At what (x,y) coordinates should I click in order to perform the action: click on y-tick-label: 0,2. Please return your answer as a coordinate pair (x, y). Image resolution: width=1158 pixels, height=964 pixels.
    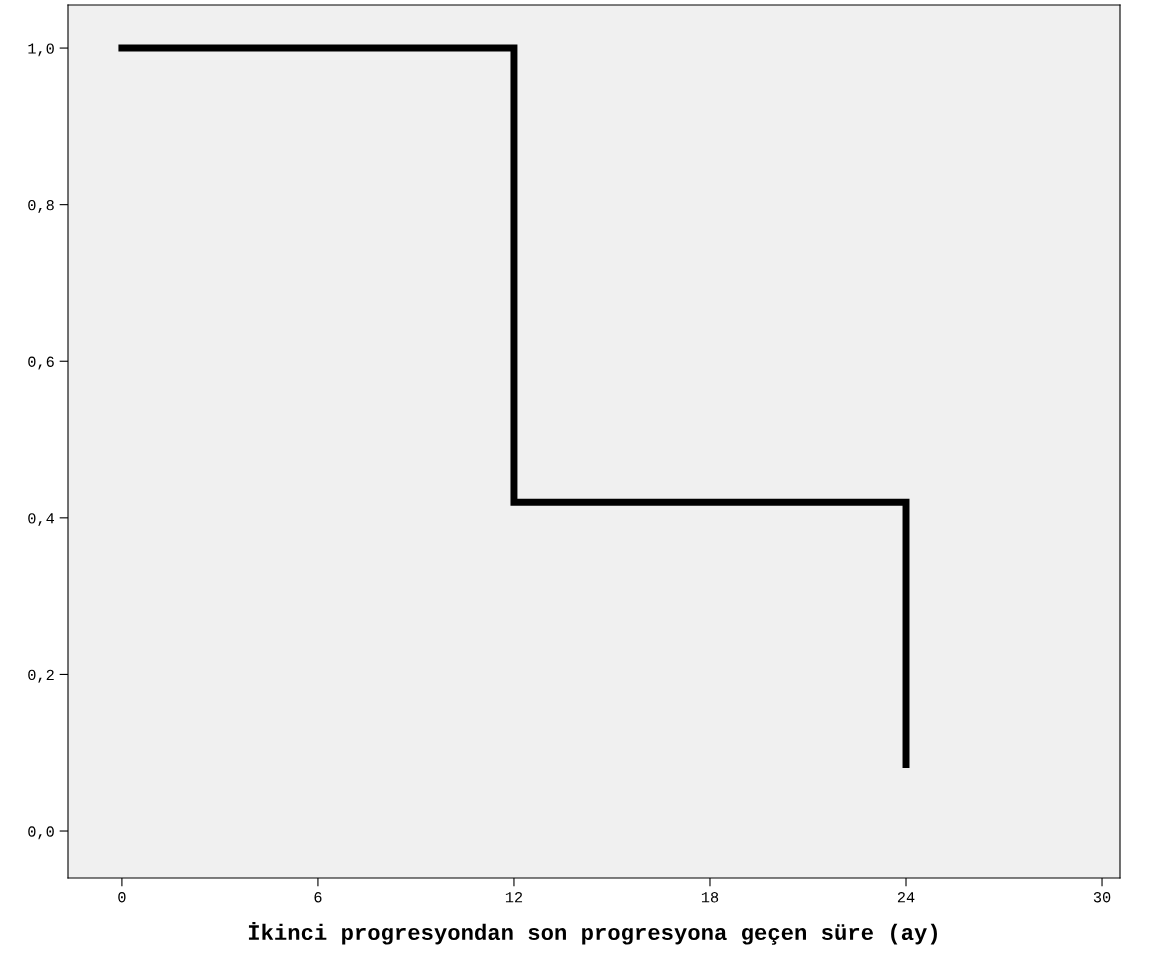
    Looking at the image, I should click on (41, 676).